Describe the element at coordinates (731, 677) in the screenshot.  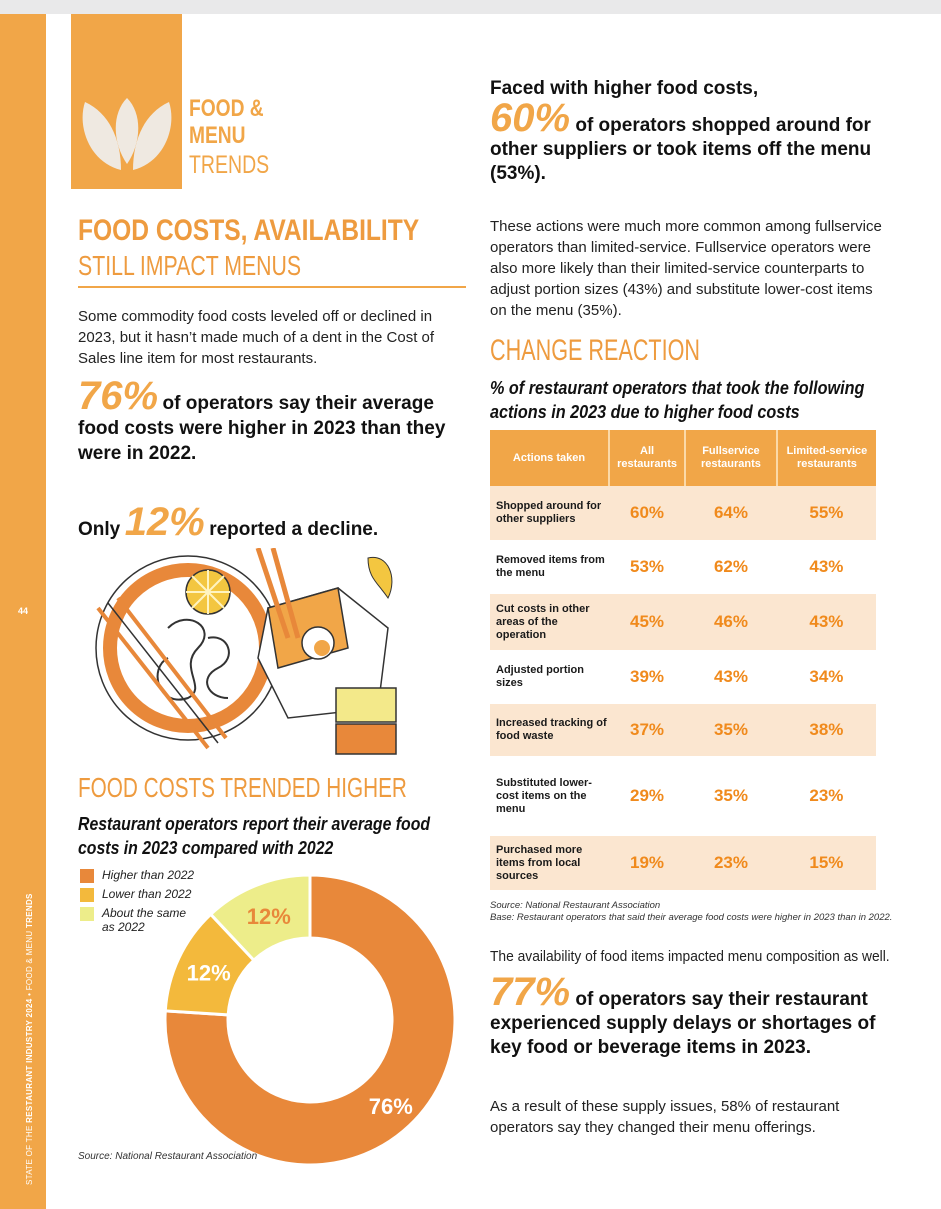
I see `row-fullservice: 43%` at that location.